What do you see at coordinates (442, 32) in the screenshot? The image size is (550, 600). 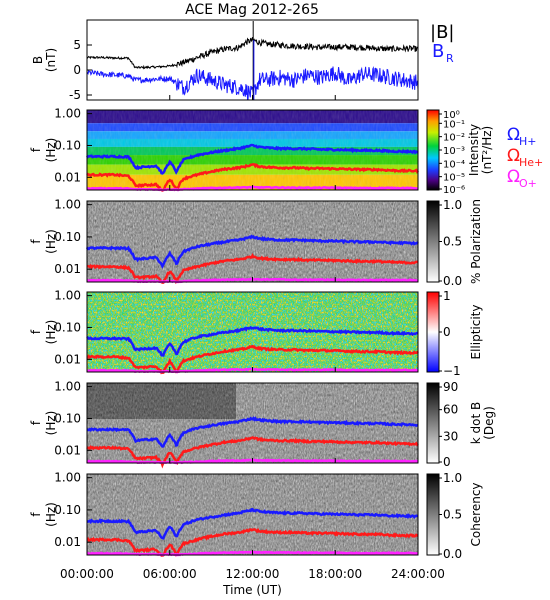 I see `legend-bmag: |B|` at bounding box center [442, 32].